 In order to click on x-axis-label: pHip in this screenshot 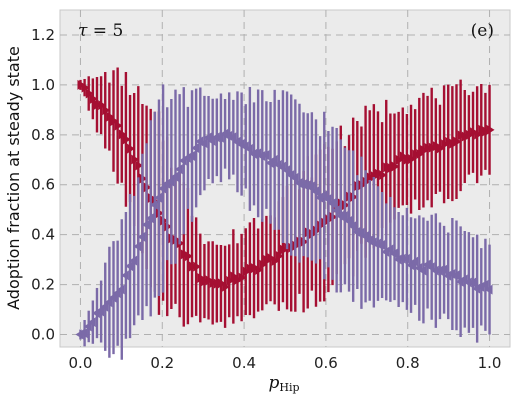, I will do `click(283, 383)`.